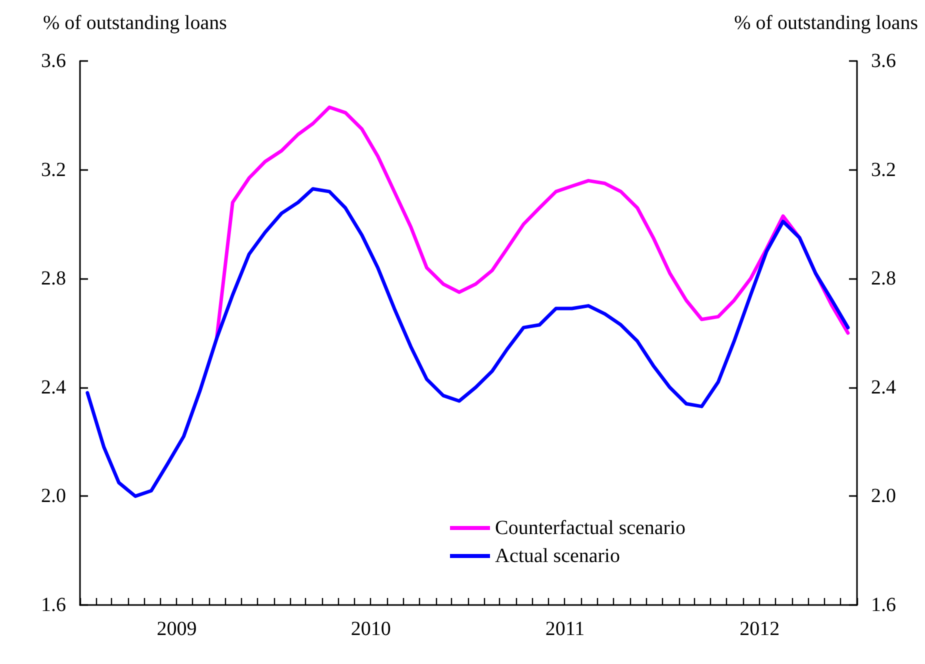  I want to click on y-tick-label: 2.8, so click(53, 279).